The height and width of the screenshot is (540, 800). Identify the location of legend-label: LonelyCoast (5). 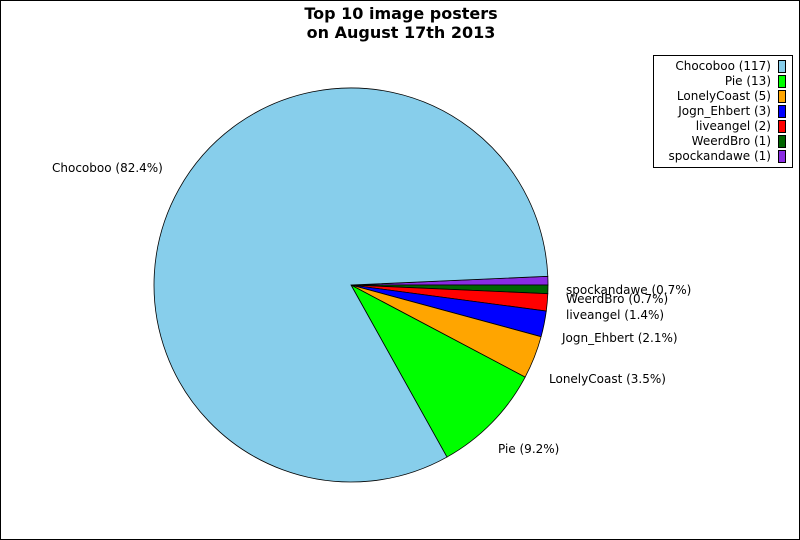
(723, 96).